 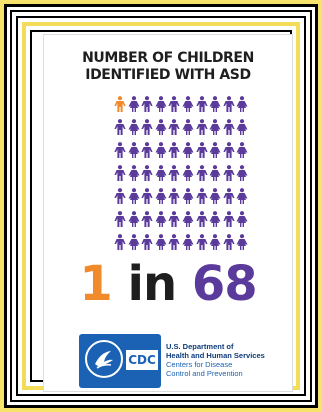 What do you see at coordinates (168, 58) in the screenshot?
I see `poster-title-line1: NUMBER OF CHILDREN` at bounding box center [168, 58].